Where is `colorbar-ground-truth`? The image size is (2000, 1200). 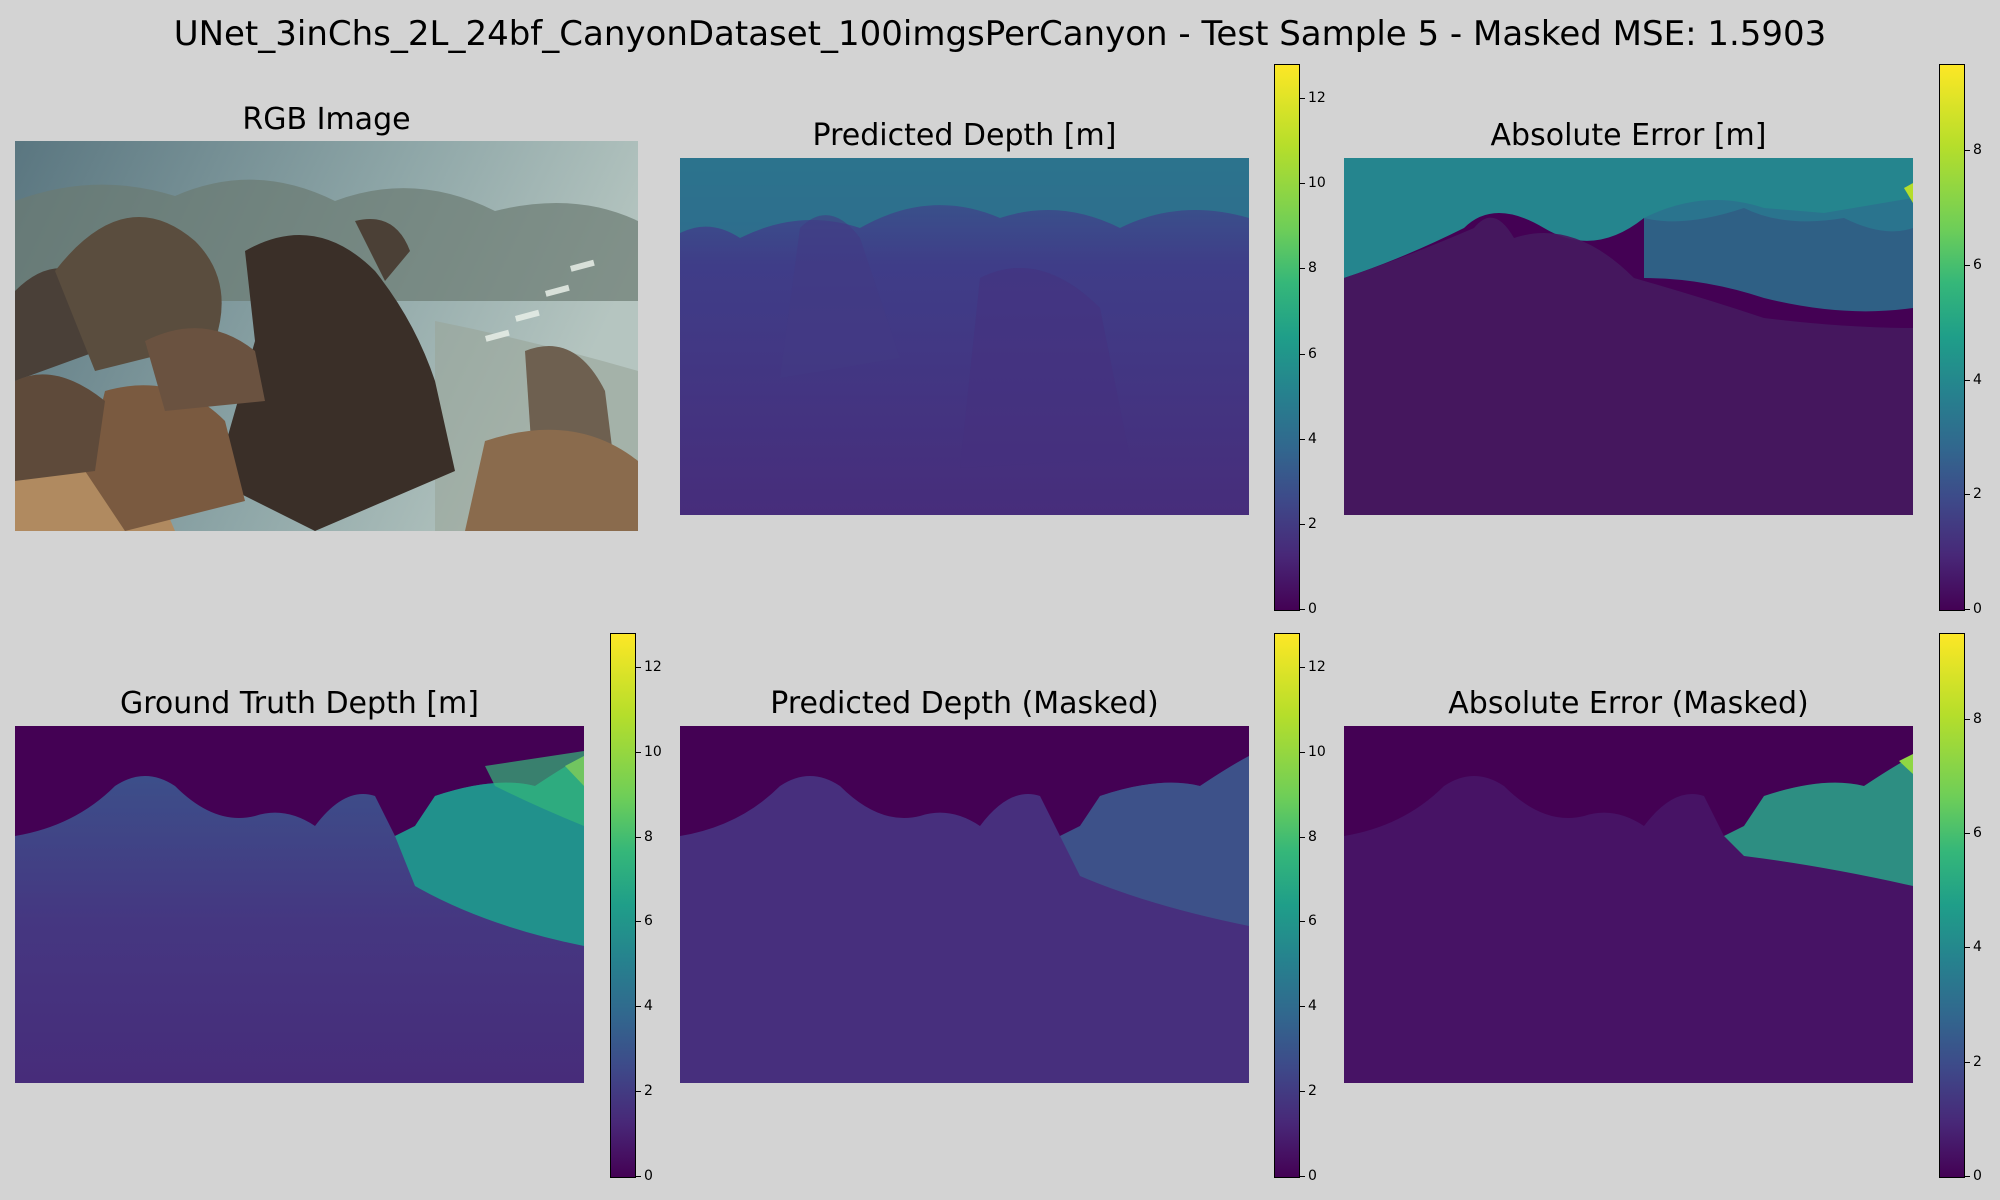
colorbar-ground-truth is located at coordinates (623, 905).